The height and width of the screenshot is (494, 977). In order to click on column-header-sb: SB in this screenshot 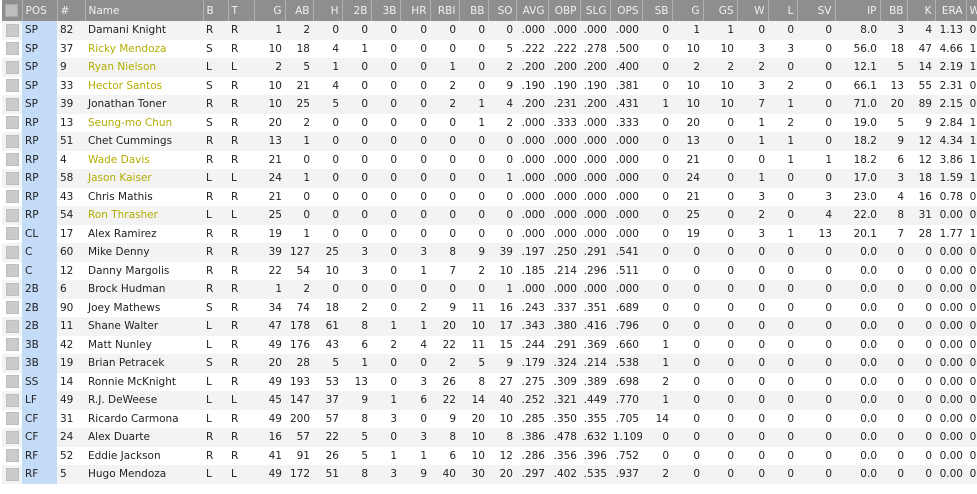, I will do `click(657, 10)`.